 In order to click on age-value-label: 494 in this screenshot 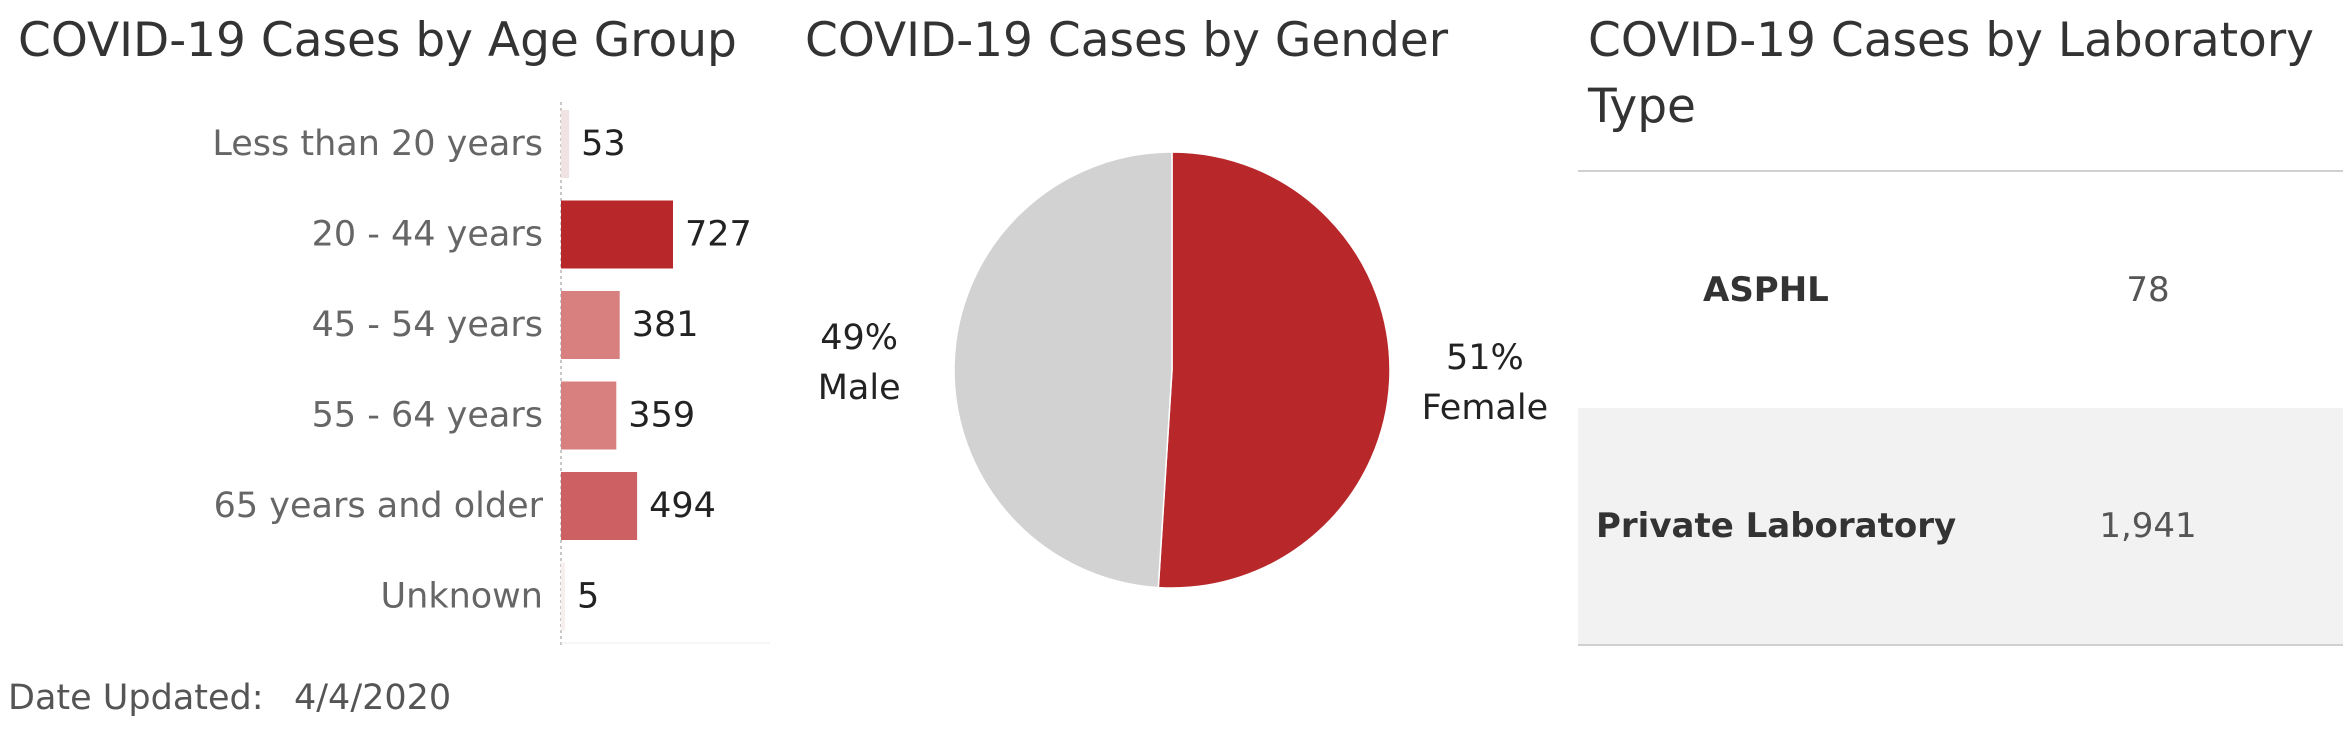, I will do `click(682, 506)`.